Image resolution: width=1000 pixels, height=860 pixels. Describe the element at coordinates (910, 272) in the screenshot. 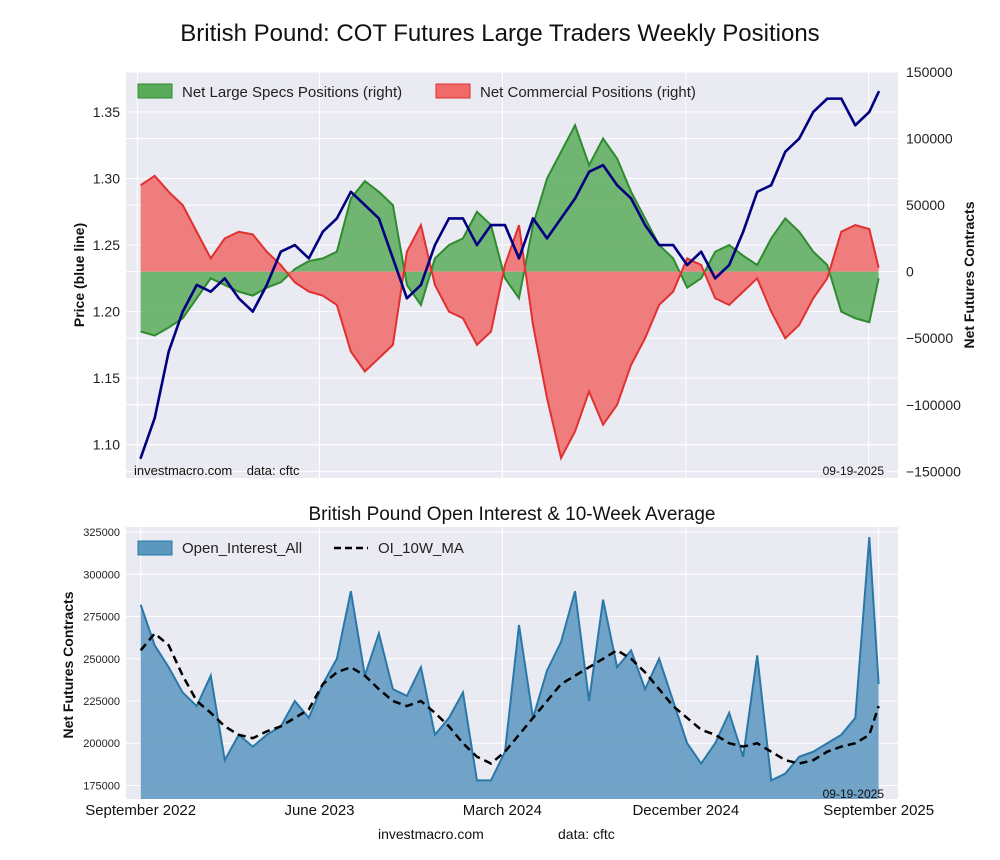

I see `contracts-tick-label: 0` at that location.